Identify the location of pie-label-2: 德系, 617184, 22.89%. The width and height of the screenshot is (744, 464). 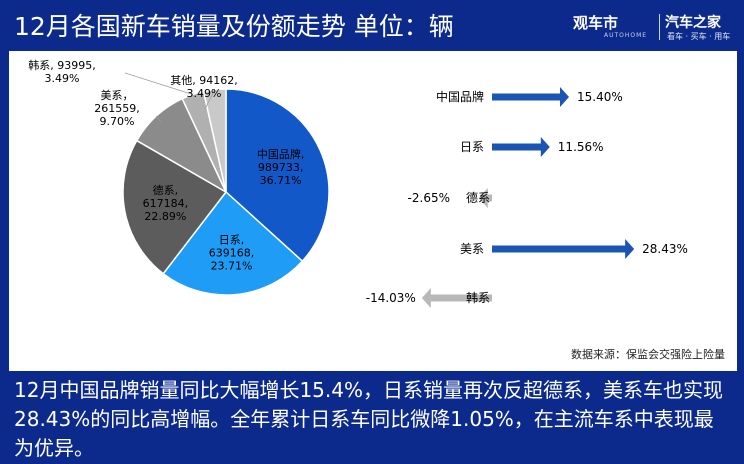
(166, 203).